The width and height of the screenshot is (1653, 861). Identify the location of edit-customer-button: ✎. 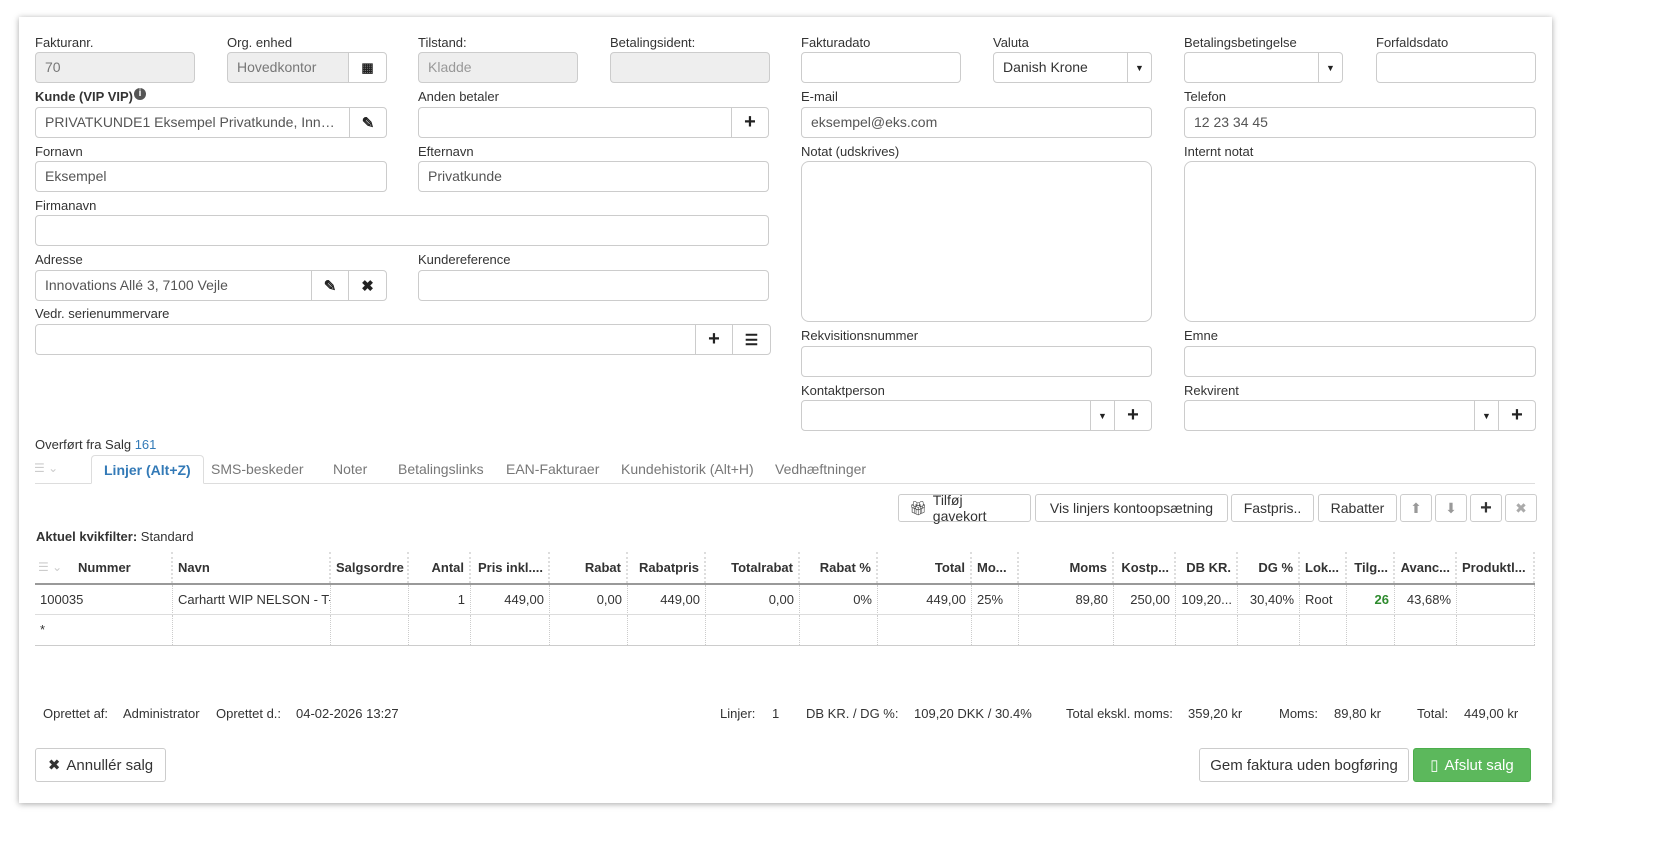
(368, 122).